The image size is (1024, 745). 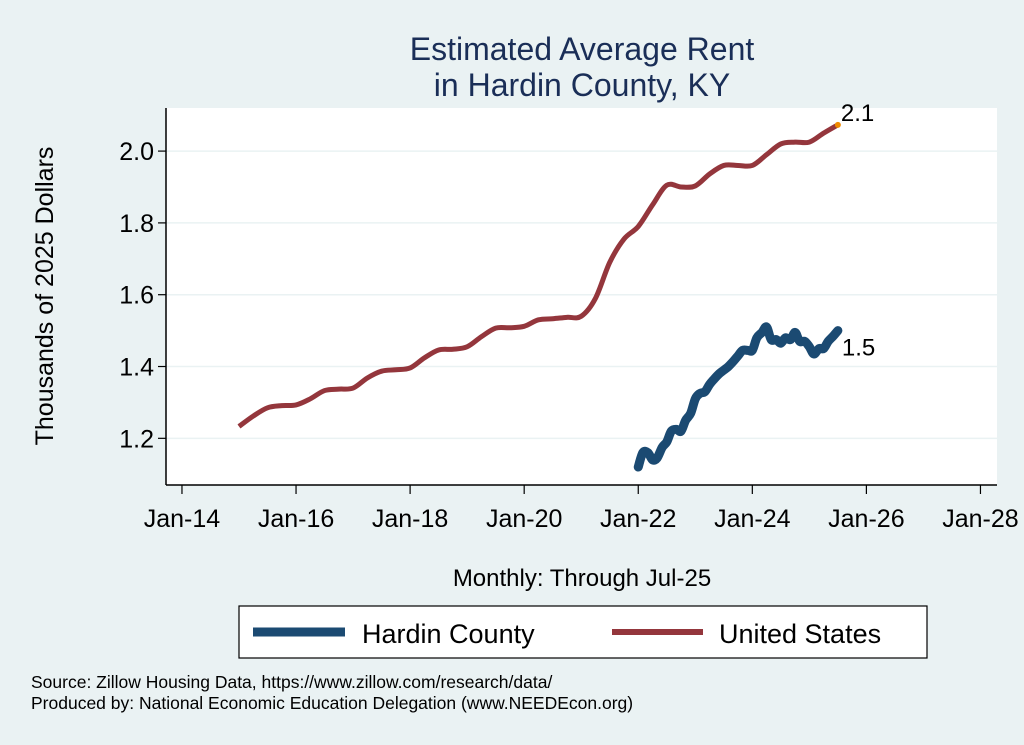 What do you see at coordinates (800, 634) in the screenshot?
I see `legend-label-united-states: United States` at bounding box center [800, 634].